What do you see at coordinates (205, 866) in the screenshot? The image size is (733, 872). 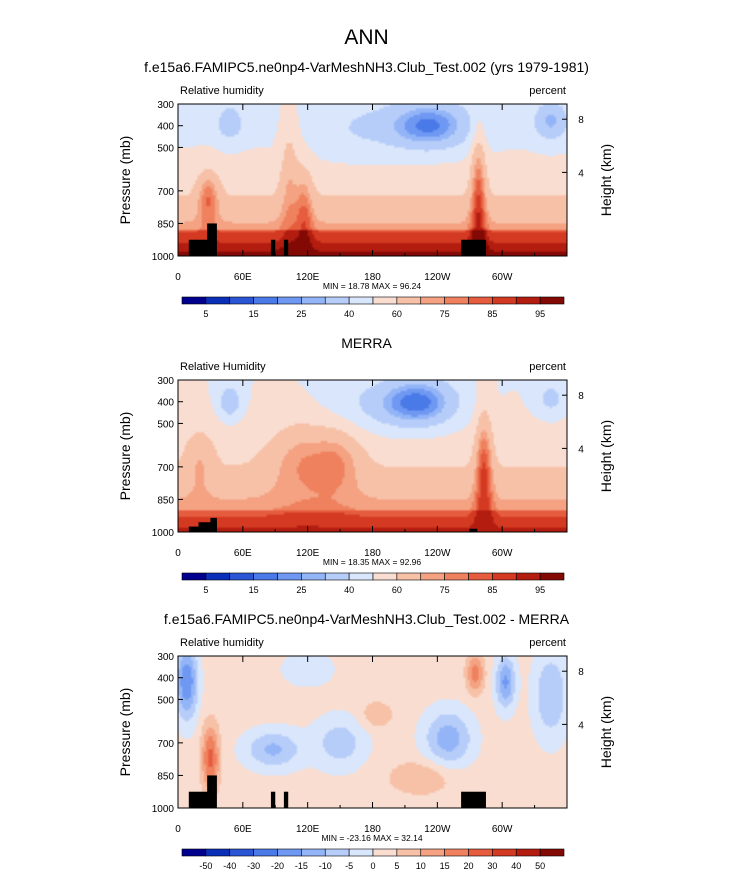 I see `colorbar-label: -50` at bounding box center [205, 866].